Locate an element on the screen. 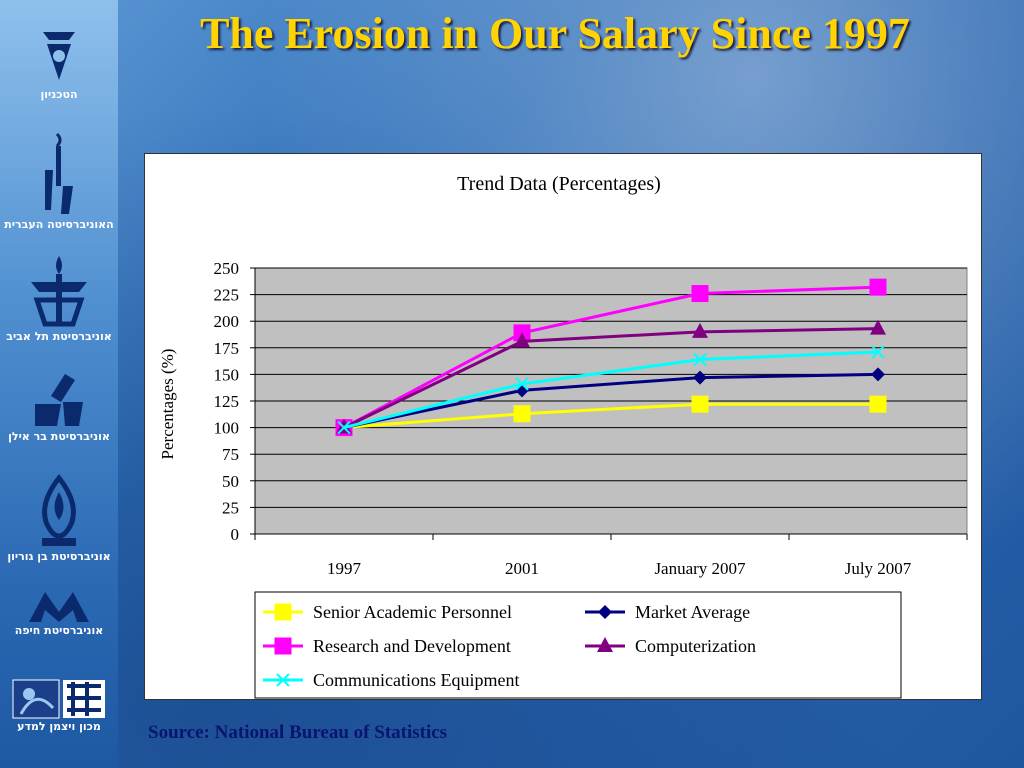 This screenshot has height=768, width=1024. logo-weizmann-institute: מכון ויצמן למדע is located at coordinates (59, 706).